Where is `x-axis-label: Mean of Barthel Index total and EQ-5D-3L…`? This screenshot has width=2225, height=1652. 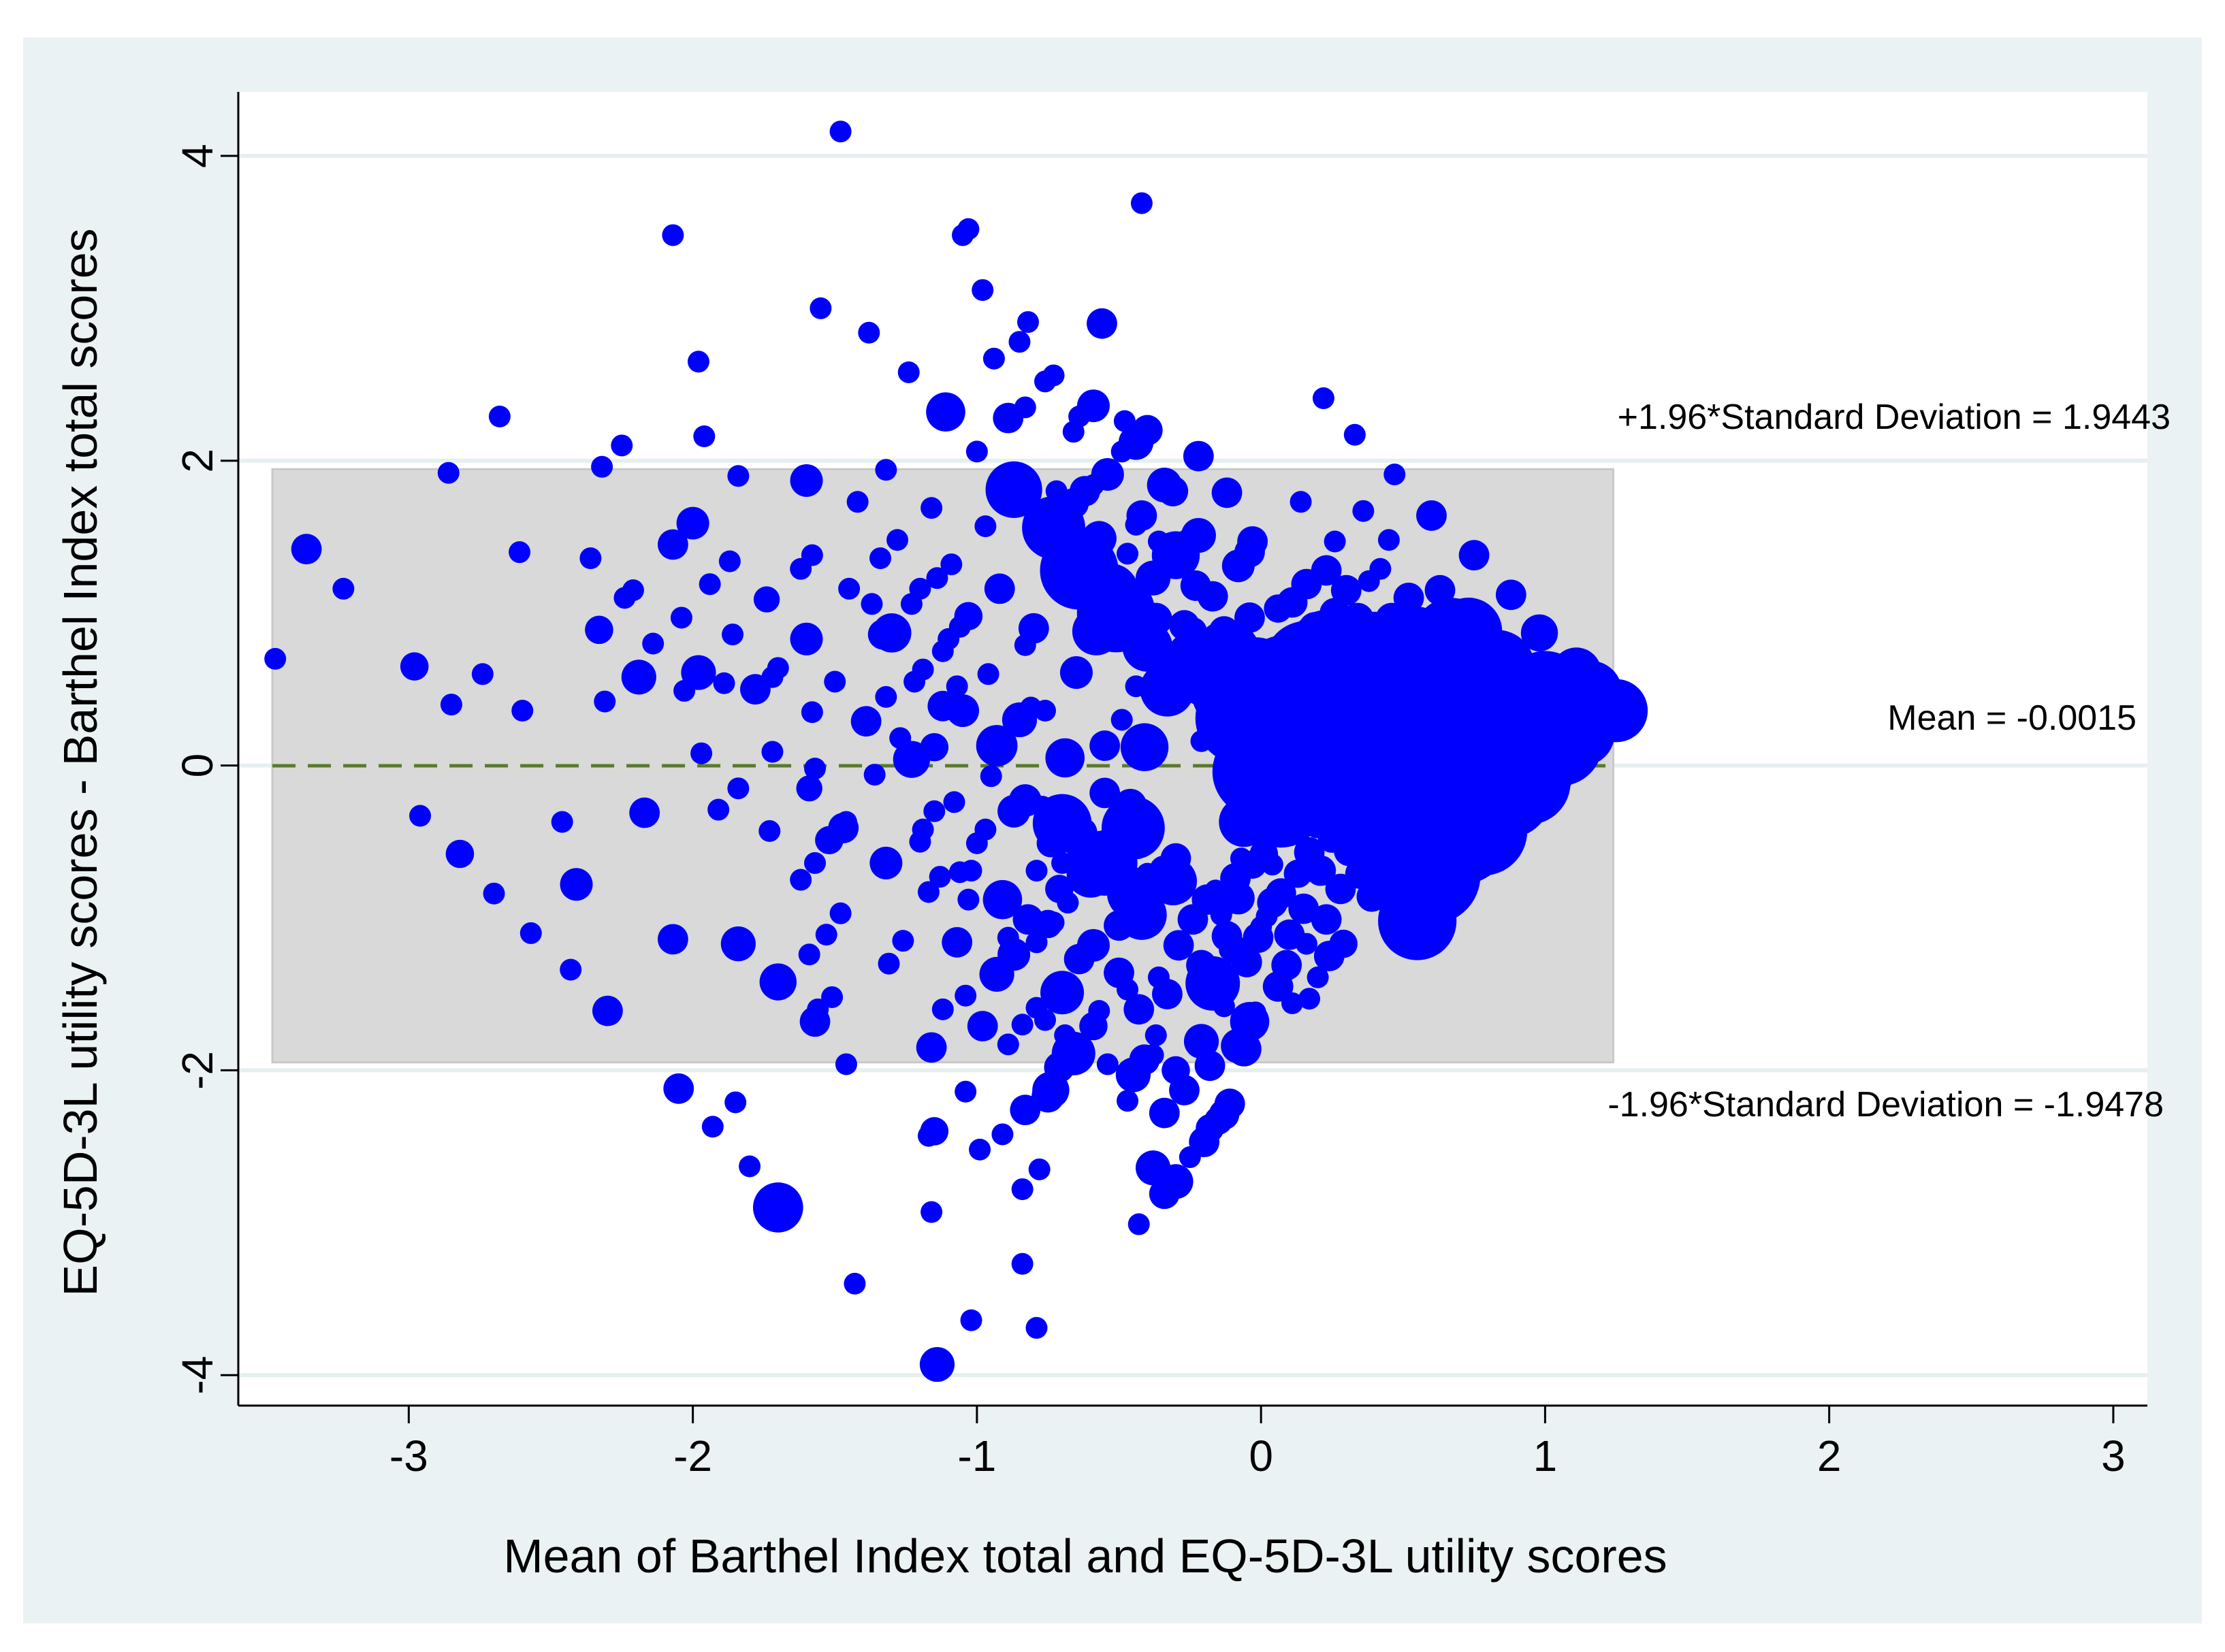
x-axis-label: Mean of Barthel Index total and EQ-5D-3L… is located at coordinates (1085, 1556).